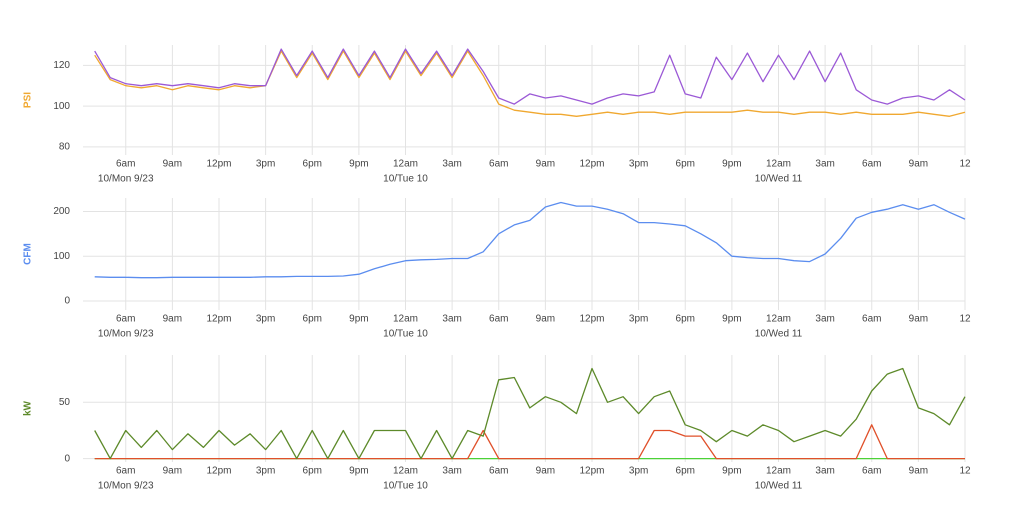  Describe the element at coordinates (61, 211) in the screenshot. I see `y-tick-label: 200` at that location.